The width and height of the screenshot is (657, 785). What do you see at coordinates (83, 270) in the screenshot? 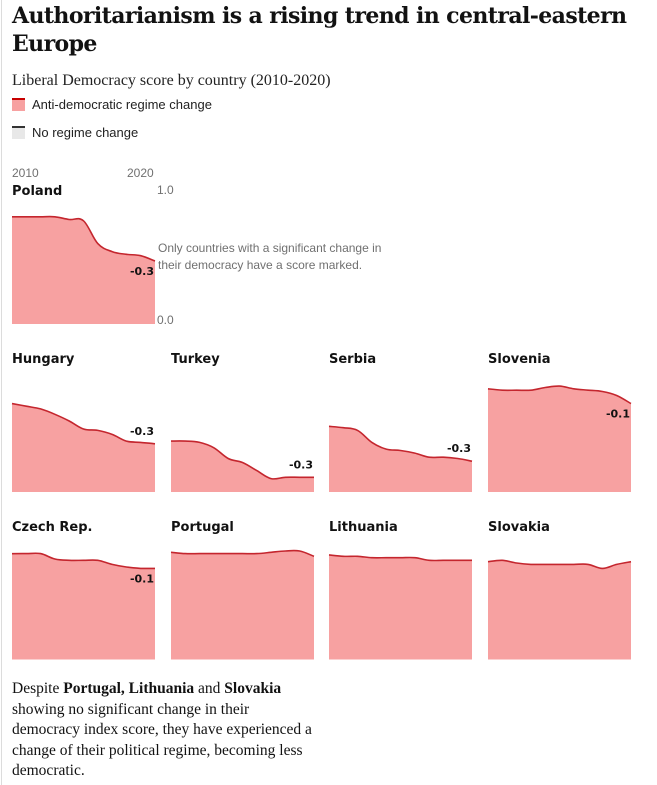
I see `area-poland` at bounding box center [83, 270].